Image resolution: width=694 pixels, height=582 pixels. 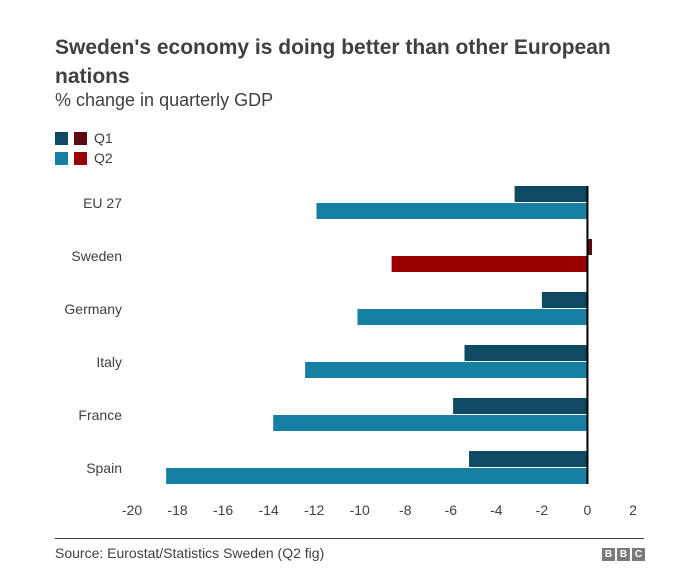 What do you see at coordinates (542, 510) in the screenshot?
I see `x-tick-label: -2` at bounding box center [542, 510].